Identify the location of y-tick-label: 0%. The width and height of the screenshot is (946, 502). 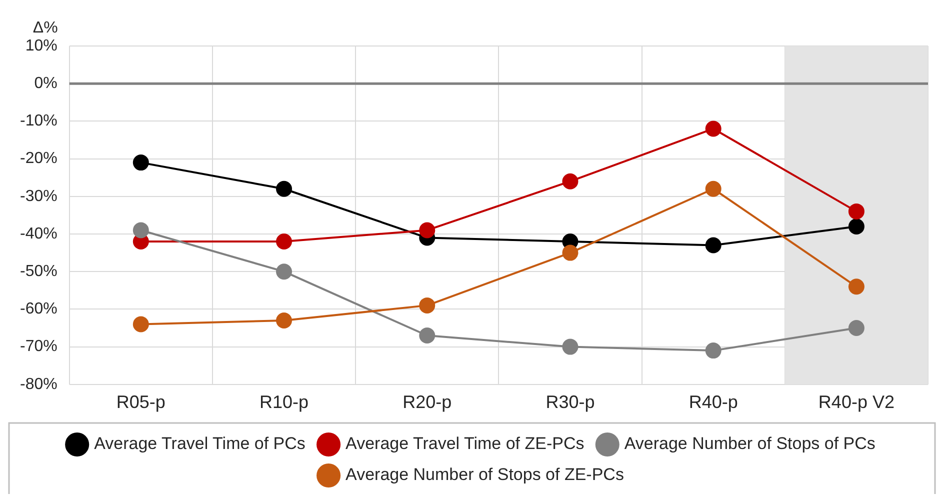
(46, 83).